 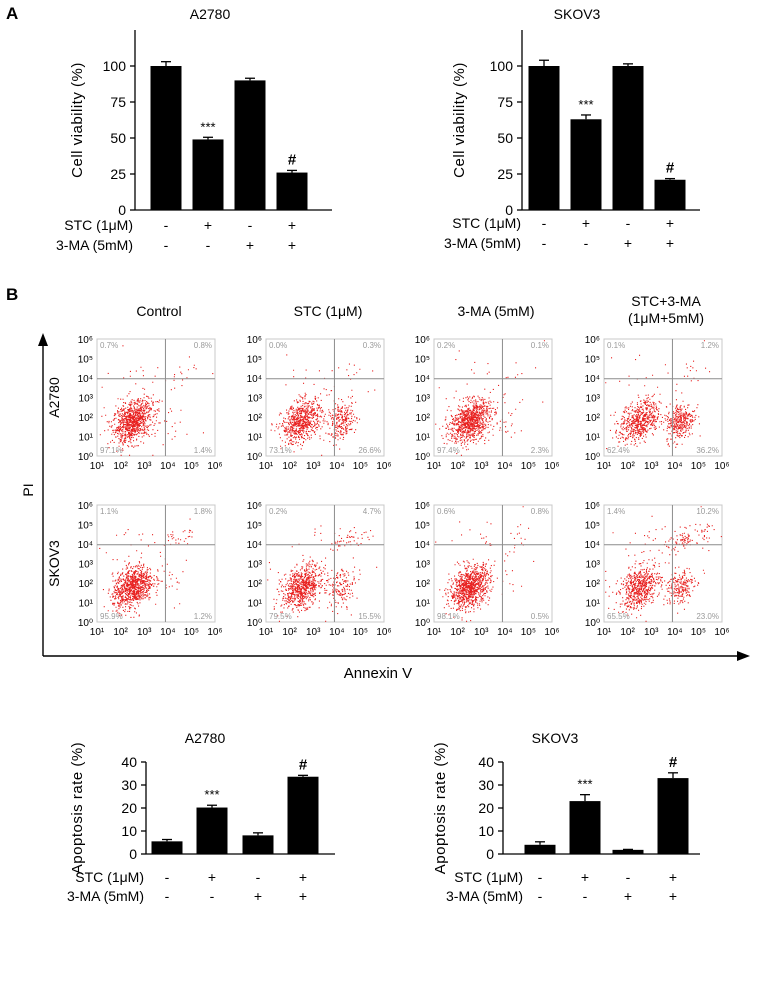 What do you see at coordinates (203, 511) in the screenshot?
I see `fc-pct-upper-right: 1.8%` at bounding box center [203, 511].